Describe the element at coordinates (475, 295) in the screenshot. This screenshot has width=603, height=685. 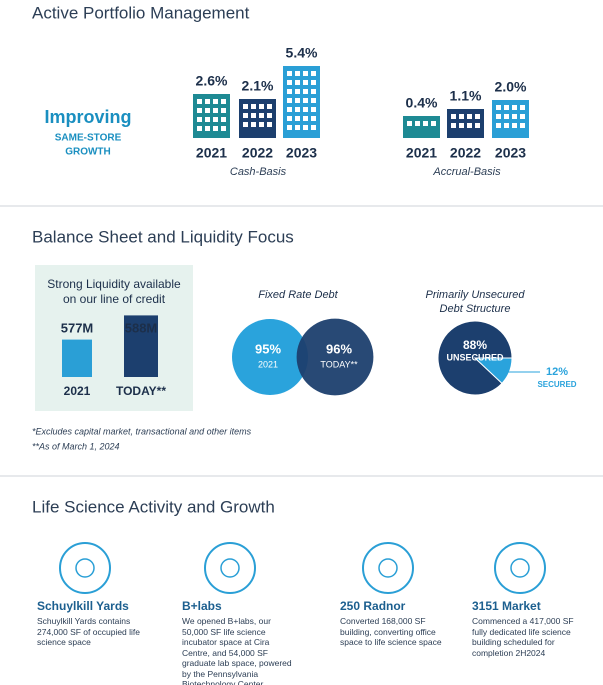
I see `chart-title: Primarily Unsecured` at that location.